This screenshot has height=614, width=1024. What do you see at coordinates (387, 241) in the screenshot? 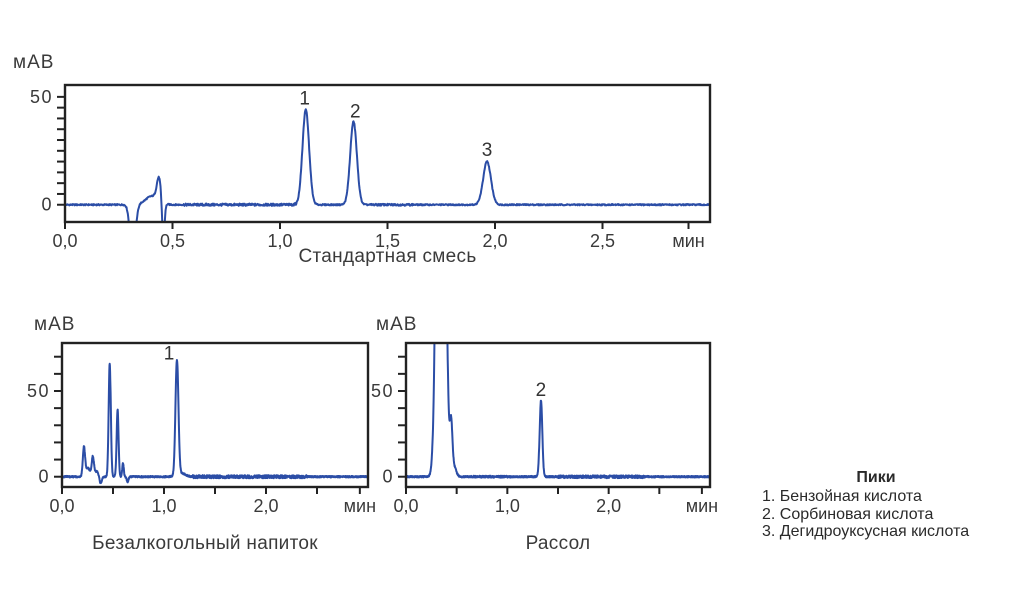
I see `x-tick-label: 1,5` at bounding box center [387, 241].